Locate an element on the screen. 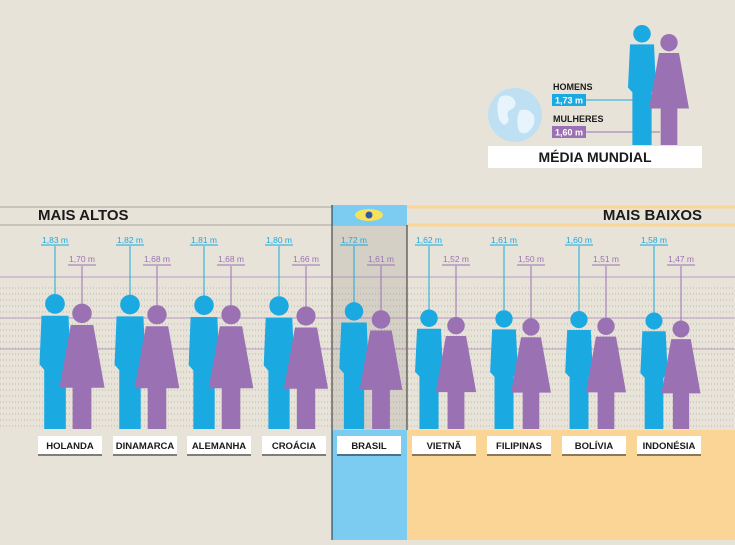 This screenshot has height=545, width=735. country-label: INDONÉSIA is located at coordinates (669, 446).